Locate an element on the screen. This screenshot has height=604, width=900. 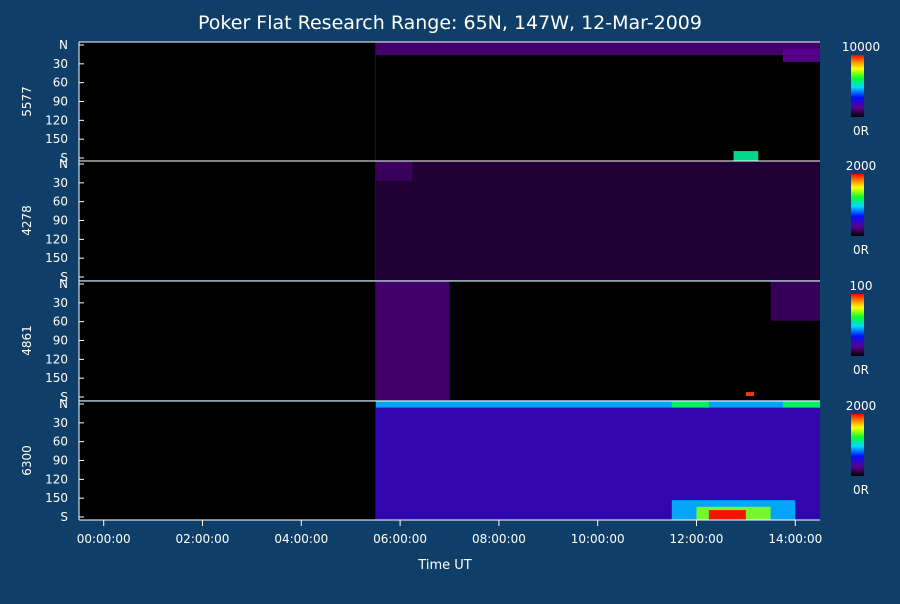
x-tick-label: 12:00:00 is located at coordinates (697, 539).